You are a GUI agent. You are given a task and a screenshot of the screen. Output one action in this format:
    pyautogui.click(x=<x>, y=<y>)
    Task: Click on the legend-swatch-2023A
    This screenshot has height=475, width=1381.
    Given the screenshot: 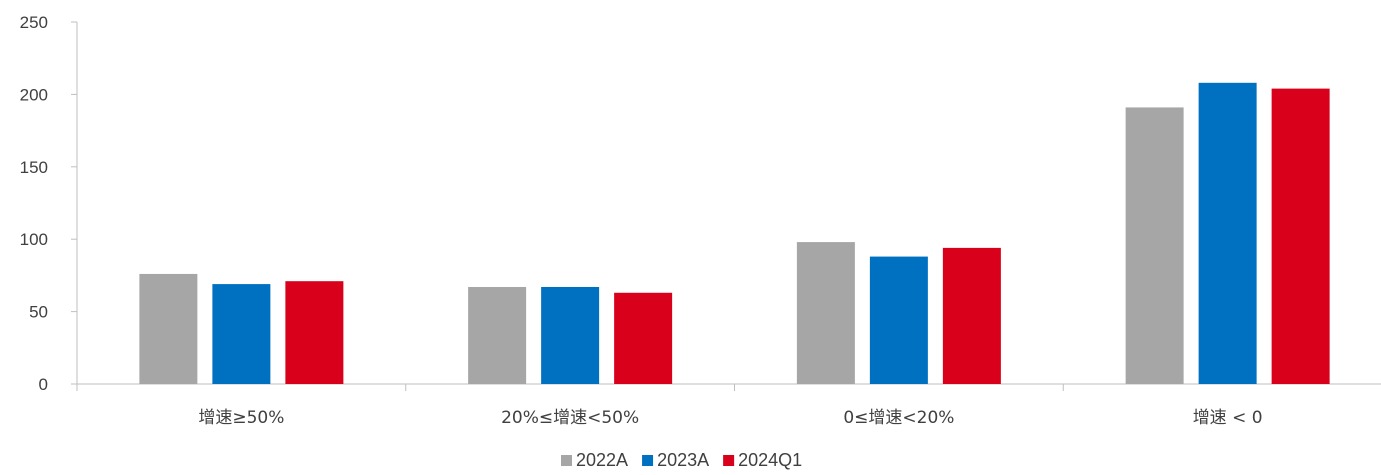 What is the action you would take?
    pyautogui.click(x=648, y=460)
    